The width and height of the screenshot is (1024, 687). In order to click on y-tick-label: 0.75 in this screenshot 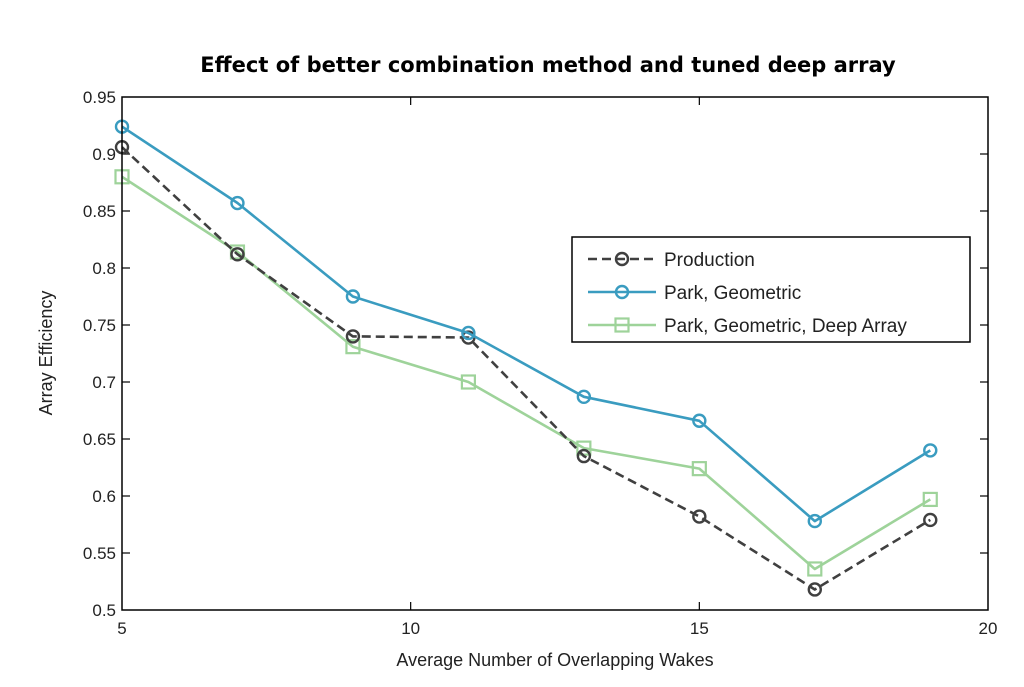, I will do `click(99, 325)`.